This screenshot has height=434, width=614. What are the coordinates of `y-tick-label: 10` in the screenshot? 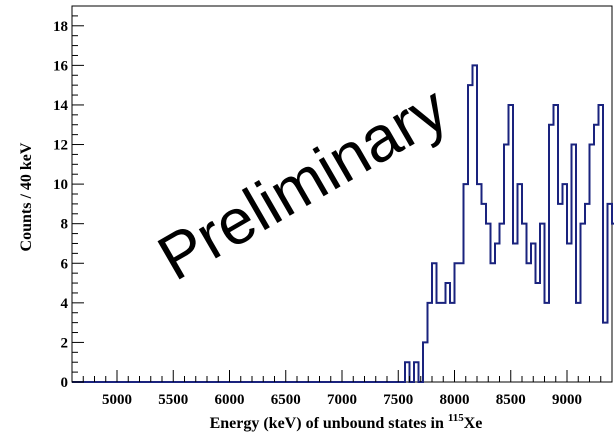 It's located at (60, 185).